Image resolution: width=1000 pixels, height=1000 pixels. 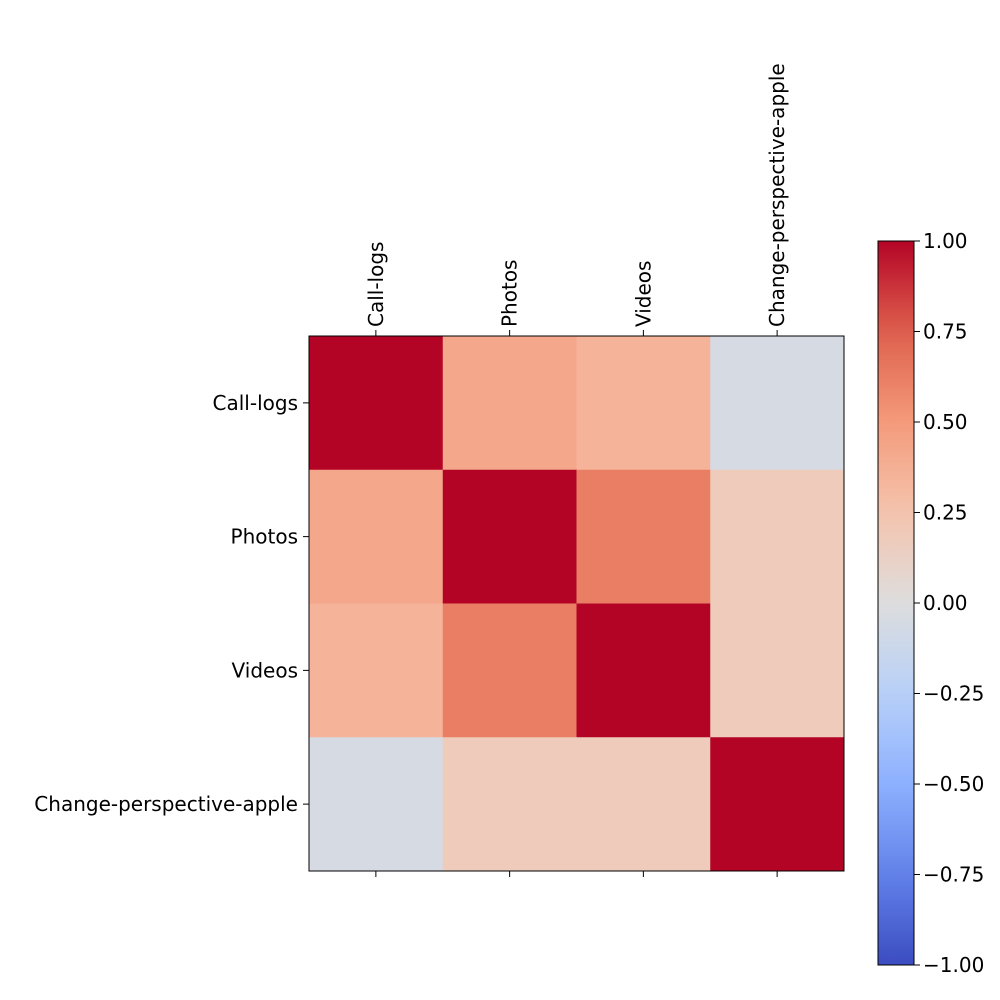 What do you see at coordinates (510, 293) in the screenshot?
I see `x-tick-label: Photos` at bounding box center [510, 293].